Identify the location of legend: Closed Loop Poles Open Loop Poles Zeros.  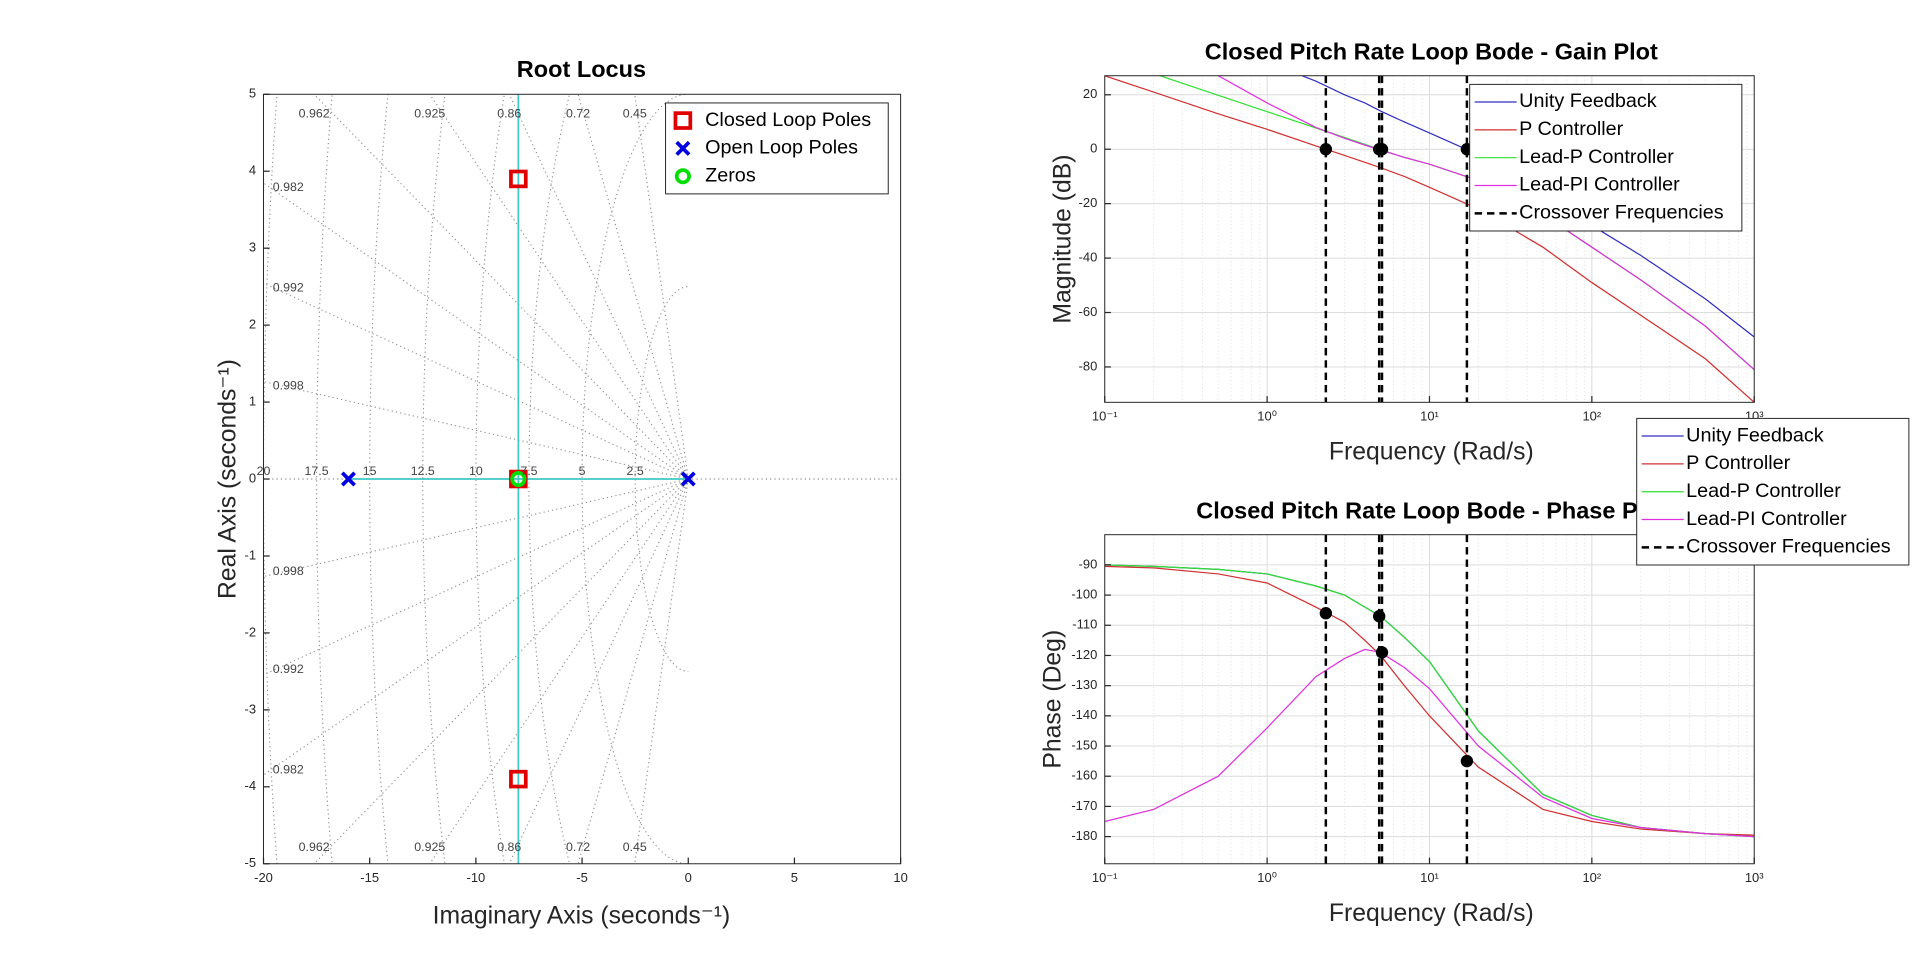
(777, 148).